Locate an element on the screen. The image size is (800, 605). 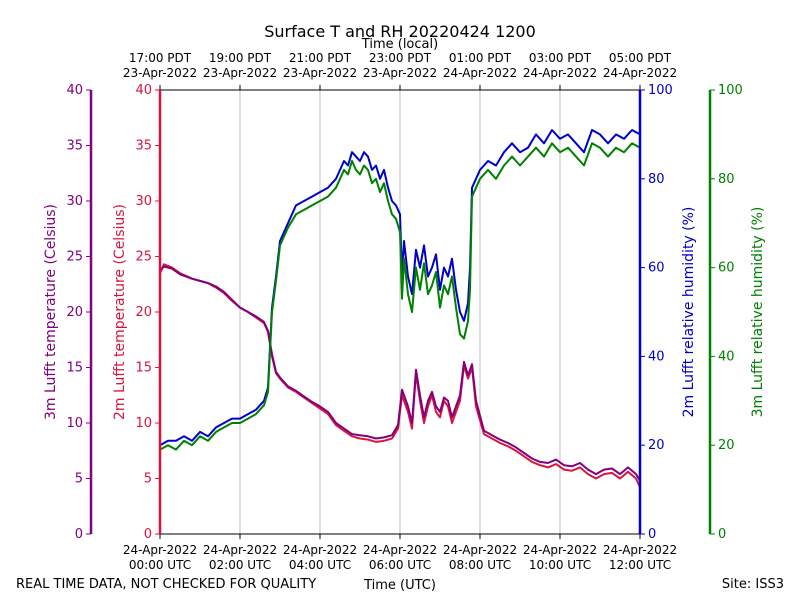
footer-quality-note: REAL TIME DATA, NOT CHECKED FOR QUALITY is located at coordinates (166, 584).